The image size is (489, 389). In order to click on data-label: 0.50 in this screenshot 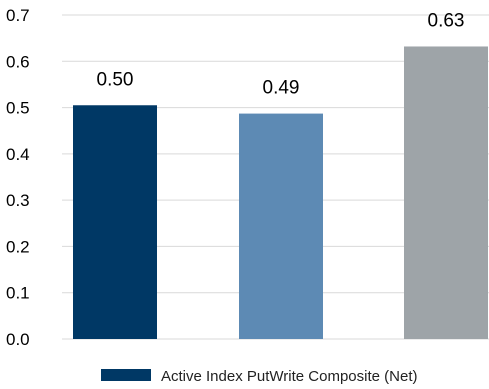, I will do `click(115, 79)`.